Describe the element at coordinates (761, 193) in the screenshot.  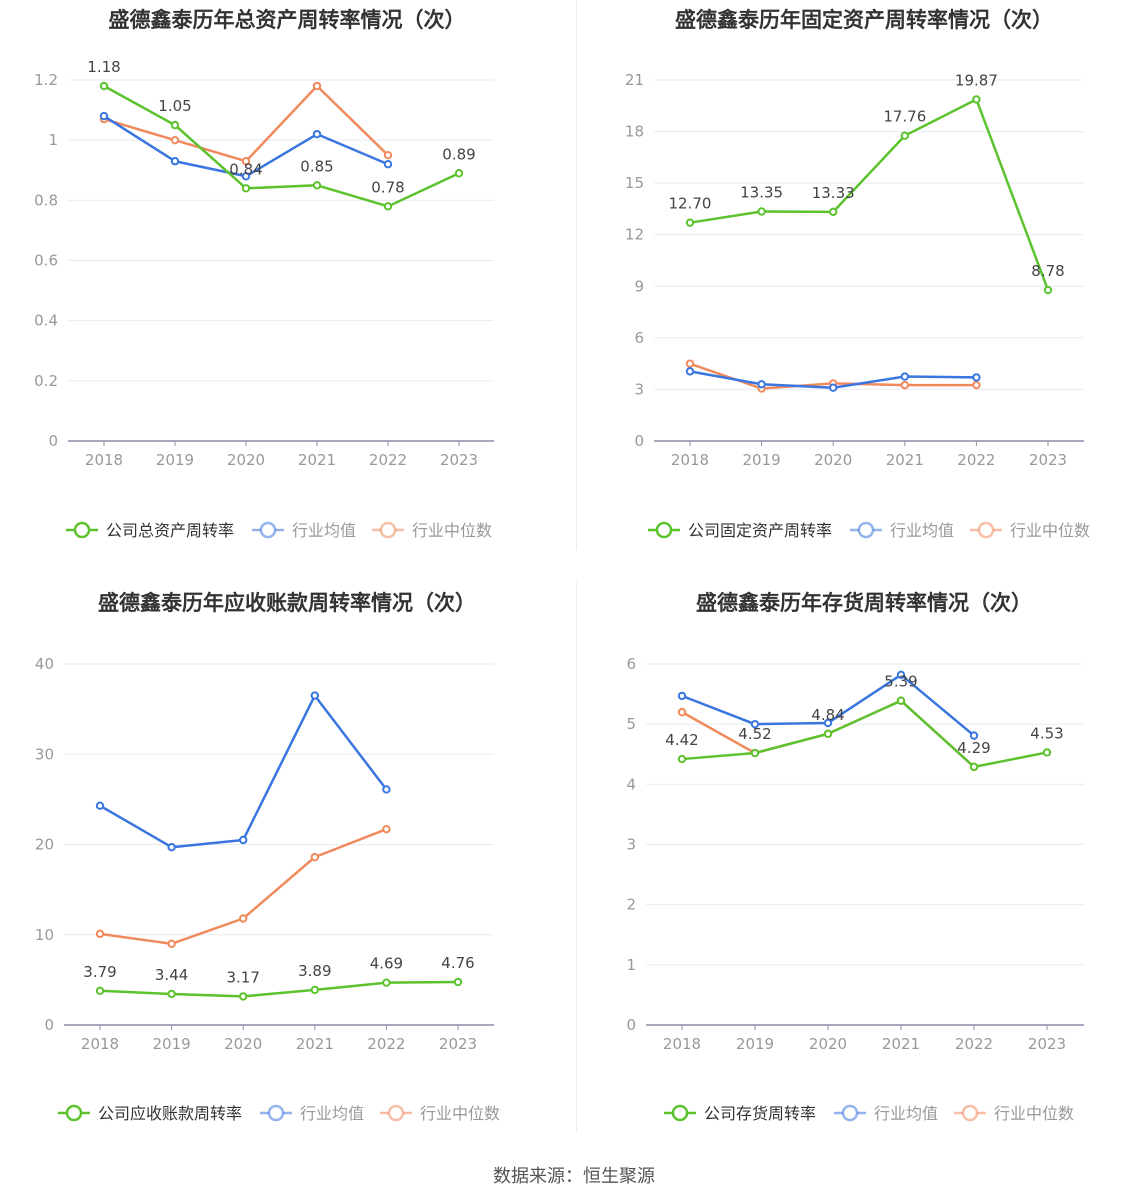
I see `data-label: 13.35` at that location.